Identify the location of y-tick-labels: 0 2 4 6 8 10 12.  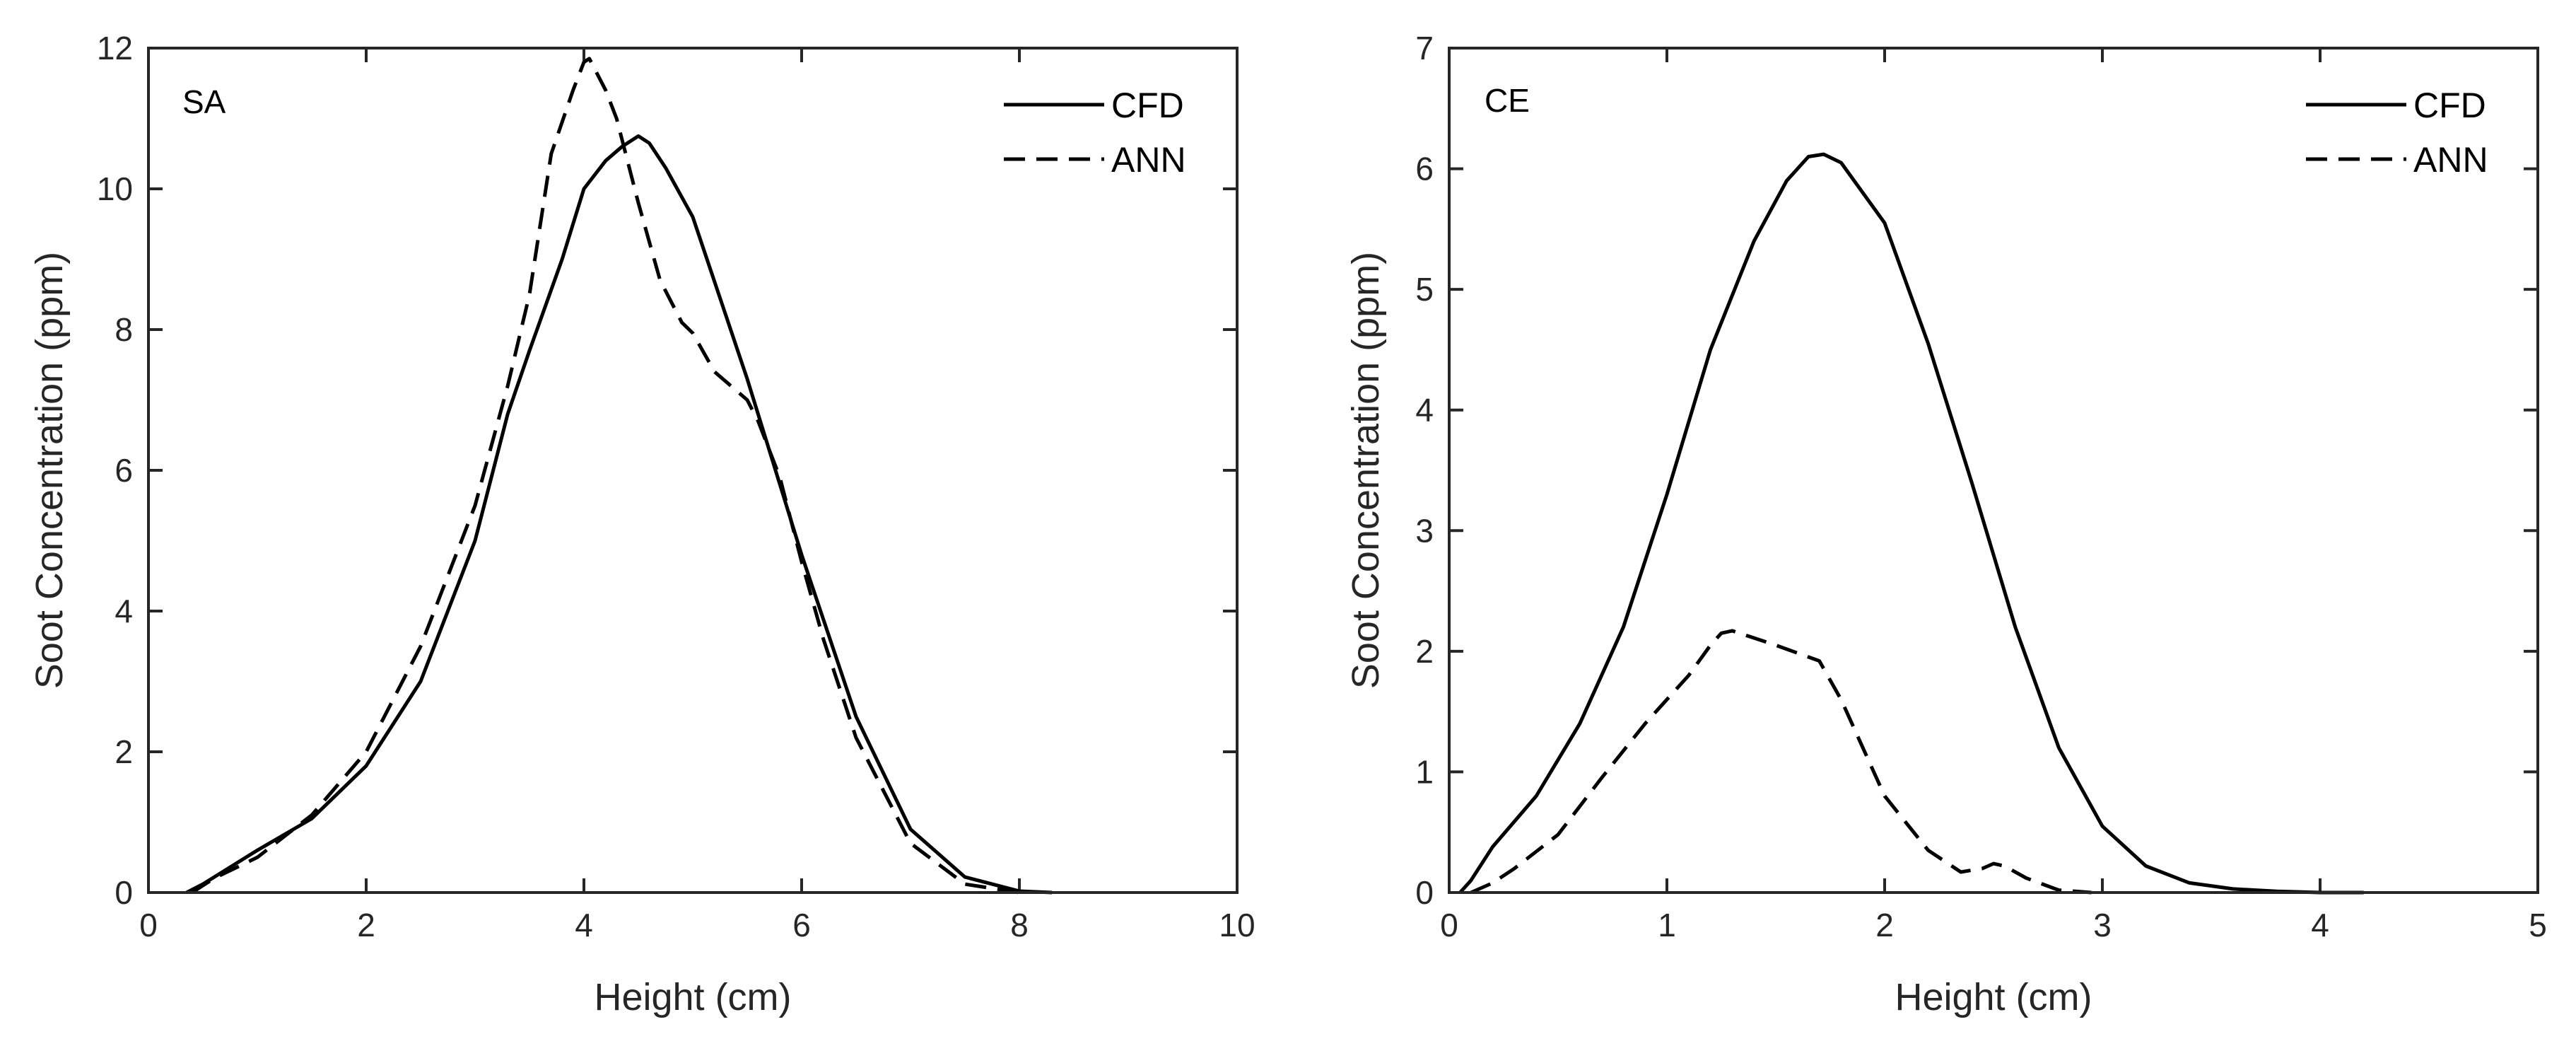
(115, 471).